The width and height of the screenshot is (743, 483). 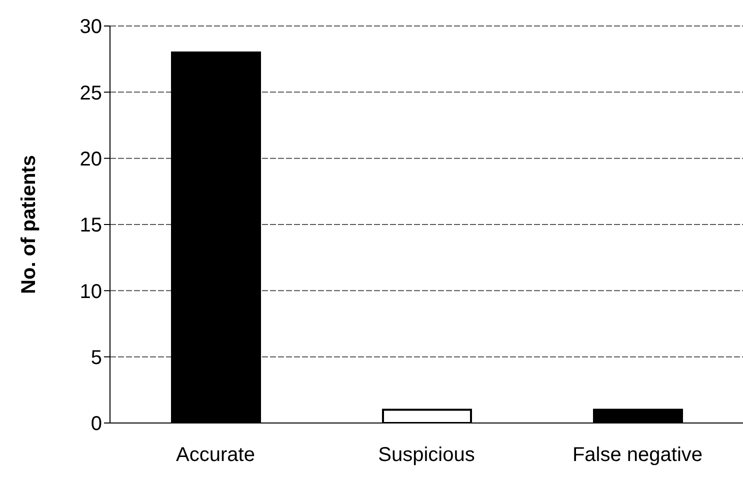 I want to click on y-tick-label: 5, so click(x=96, y=357).